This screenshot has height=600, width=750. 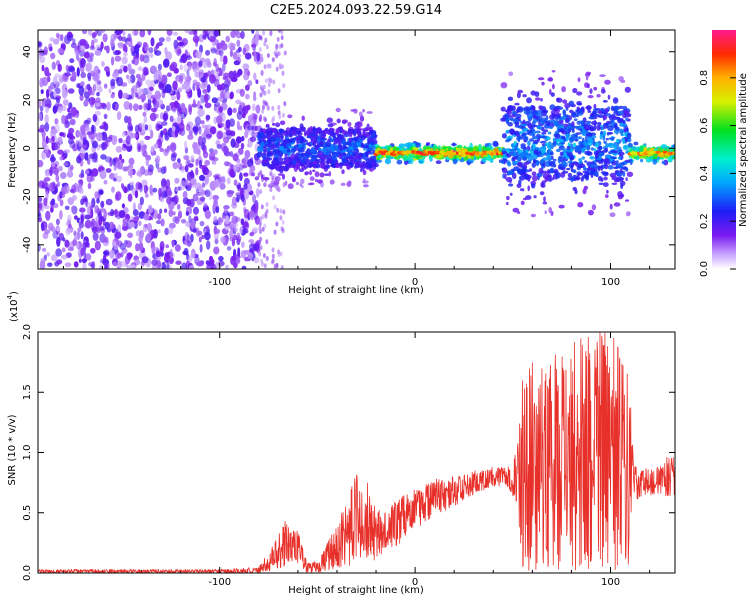 I want to click on colorbar-tick-label: 0.2, so click(x=704, y=221).